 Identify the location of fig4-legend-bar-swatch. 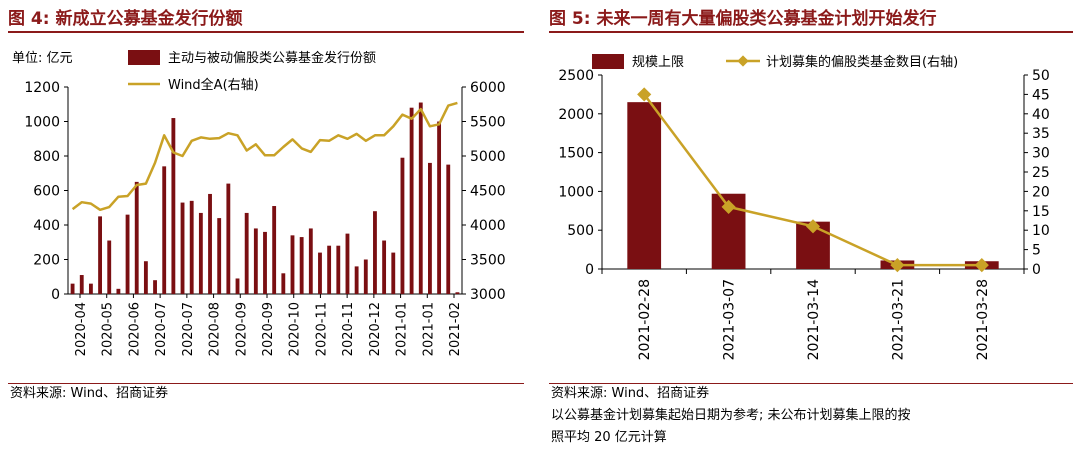
(144, 57).